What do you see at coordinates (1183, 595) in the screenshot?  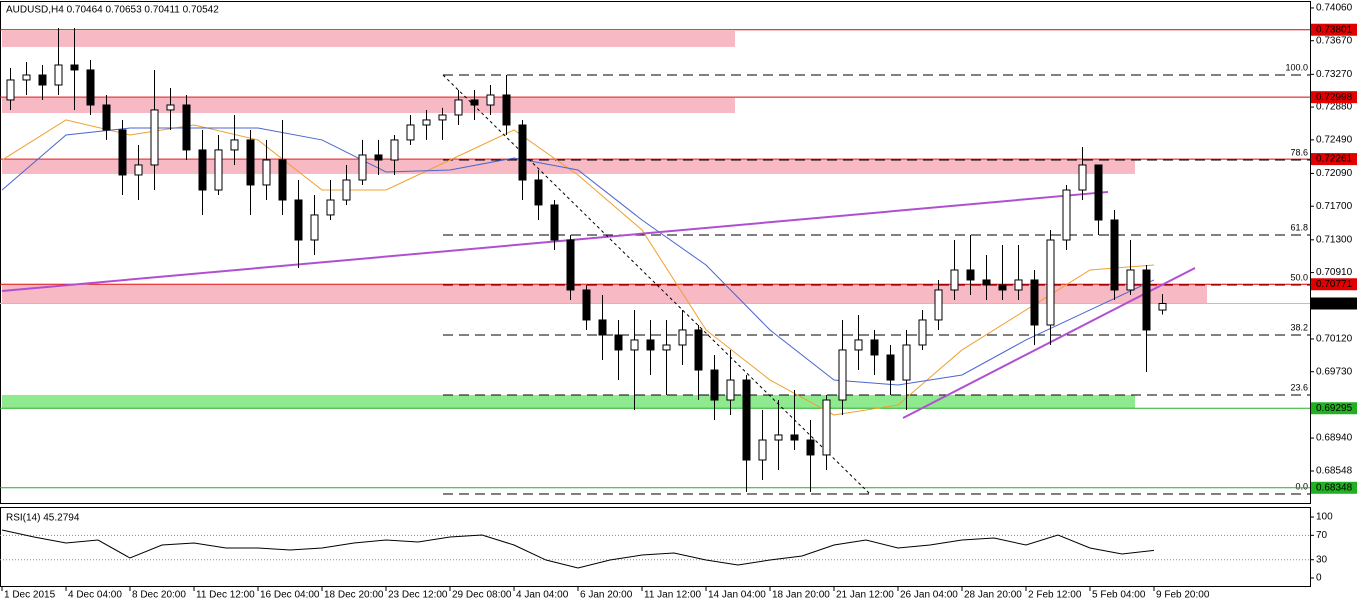 I see `x-tick-label: 9 Feb 20:00` at bounding box center [1183, 595].